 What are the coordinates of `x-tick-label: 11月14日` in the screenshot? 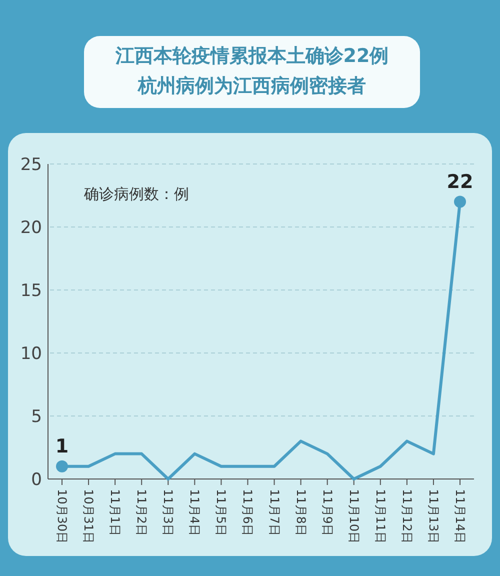 It's located at (460, 516).